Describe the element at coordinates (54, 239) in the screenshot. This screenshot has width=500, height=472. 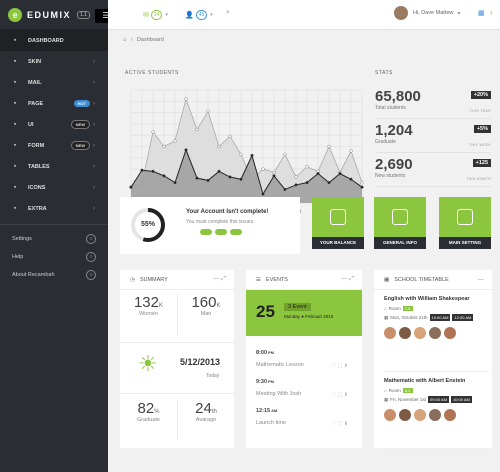
I see `utility-item-settings: Settings ○` at that location.